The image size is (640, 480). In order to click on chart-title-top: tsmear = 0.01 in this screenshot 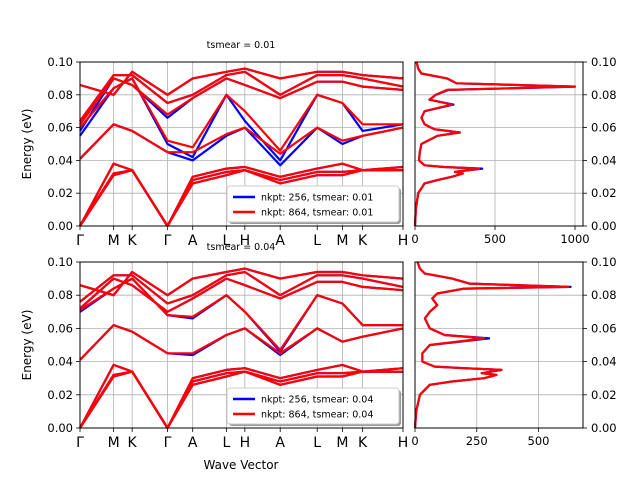, I will do `click(241, 45)`.